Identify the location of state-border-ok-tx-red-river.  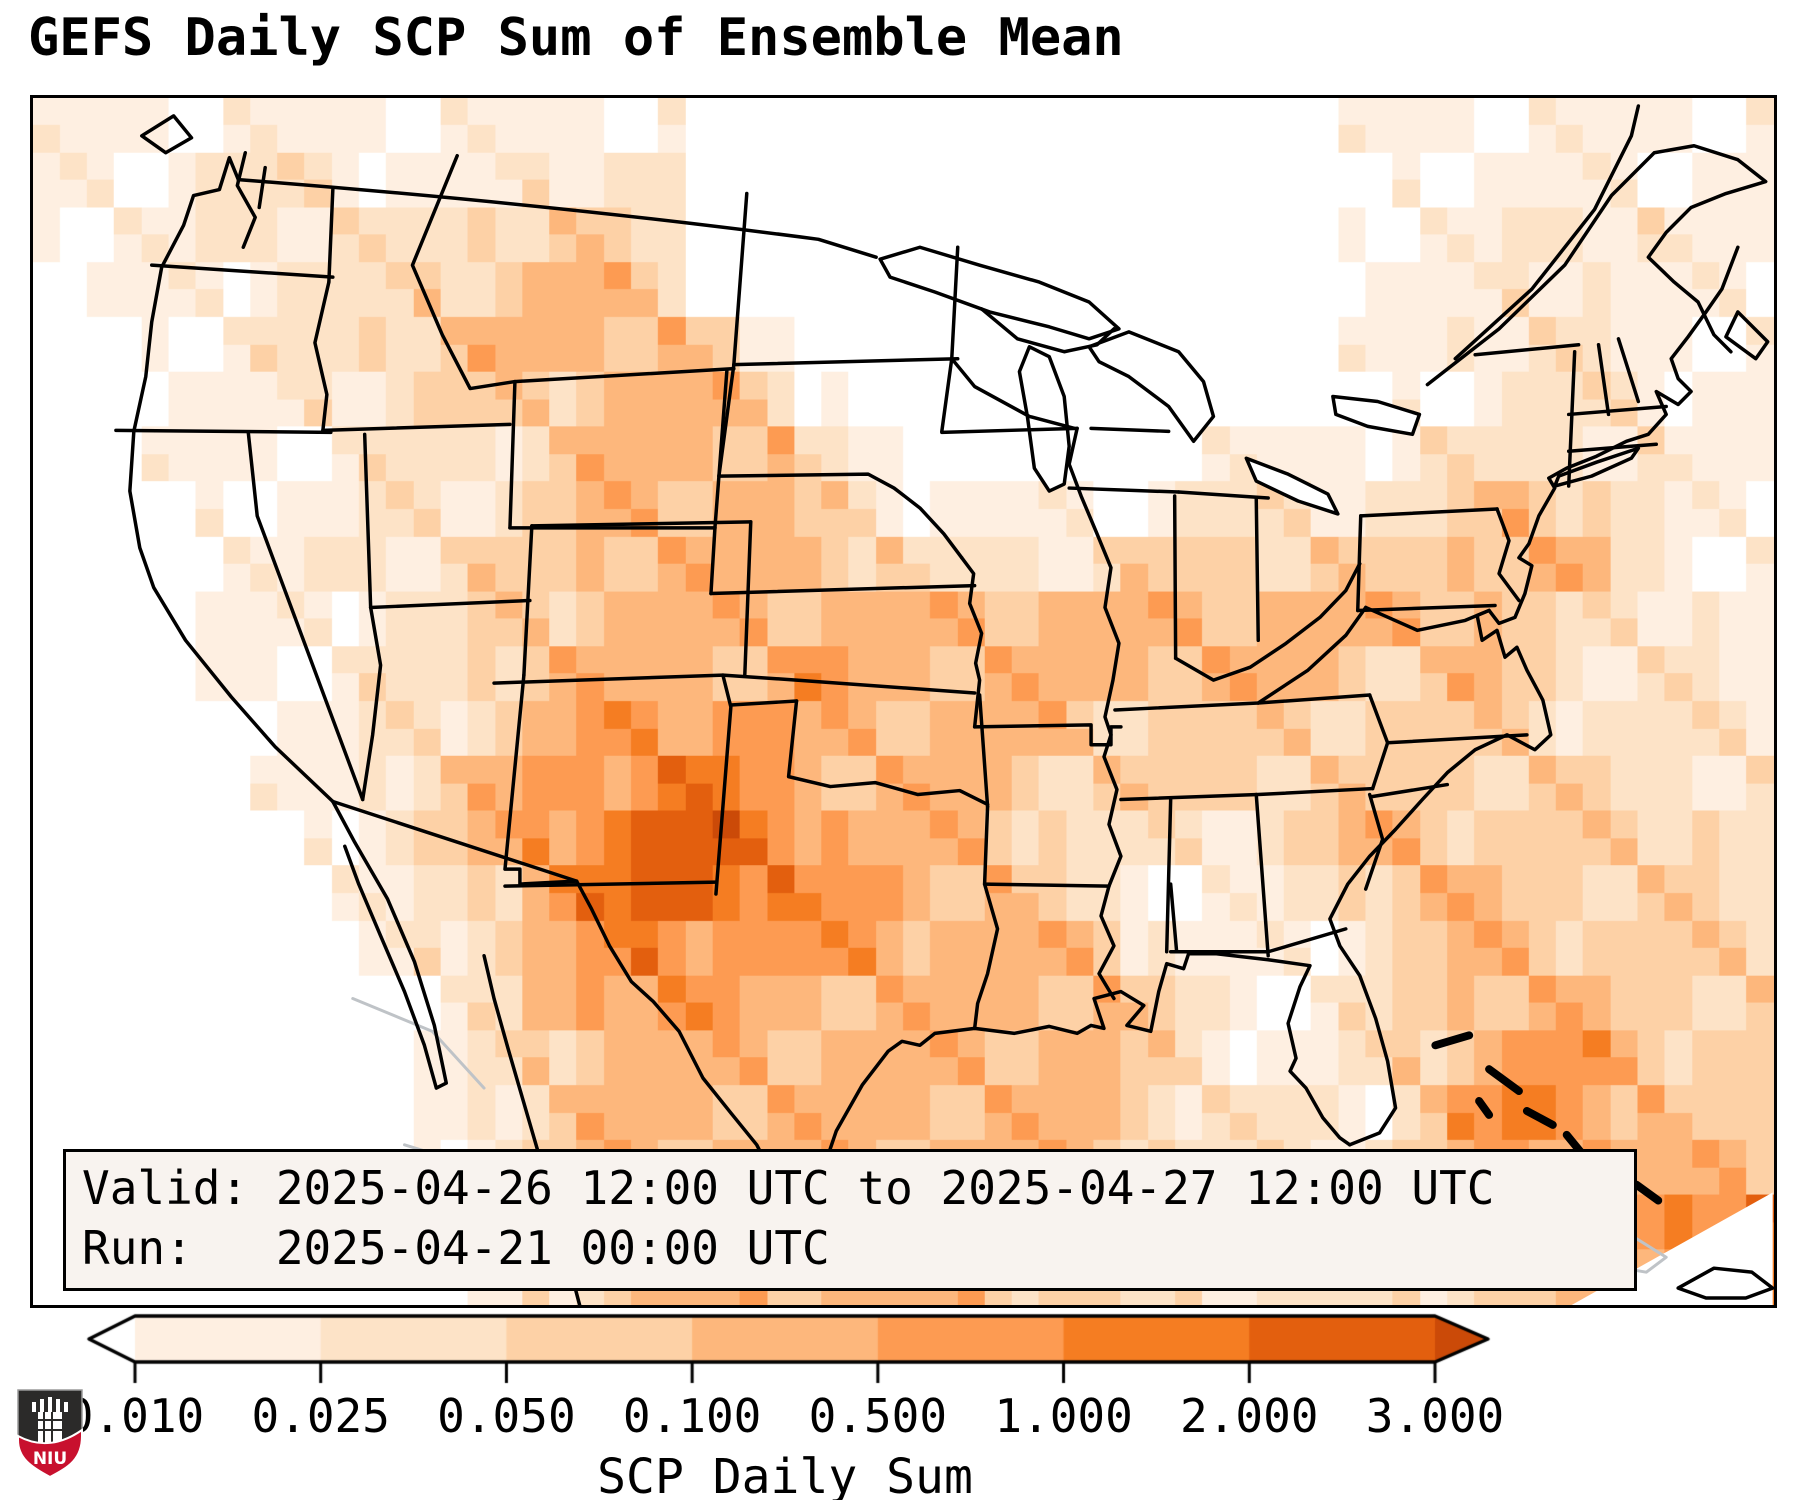
(888, 753).